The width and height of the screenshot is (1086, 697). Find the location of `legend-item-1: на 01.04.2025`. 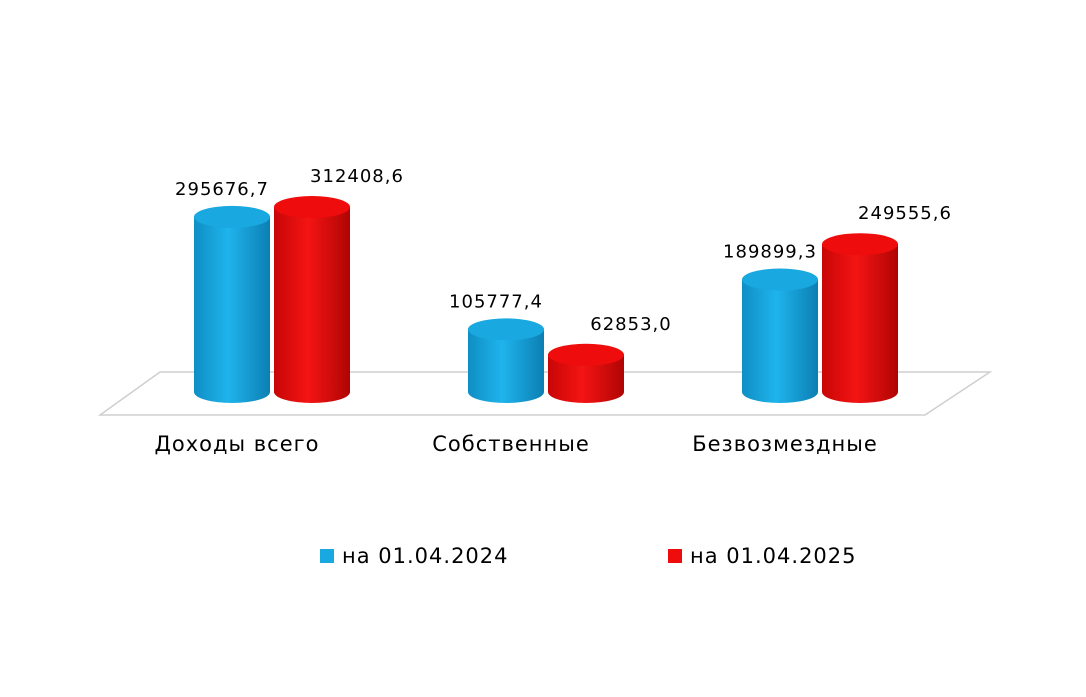

legend-item-1: на 01.04.2025 is located at coordinates (762, 556).